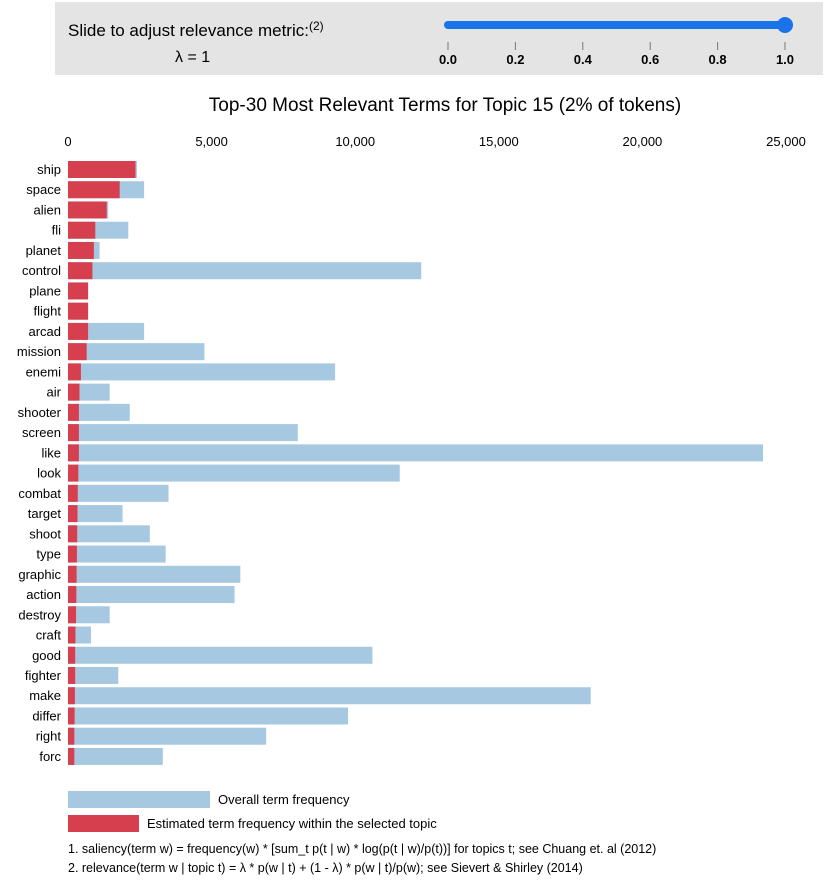  Describe the element at coordinates (48, 554) in the screenshot. I see `term-label: type` at that location.